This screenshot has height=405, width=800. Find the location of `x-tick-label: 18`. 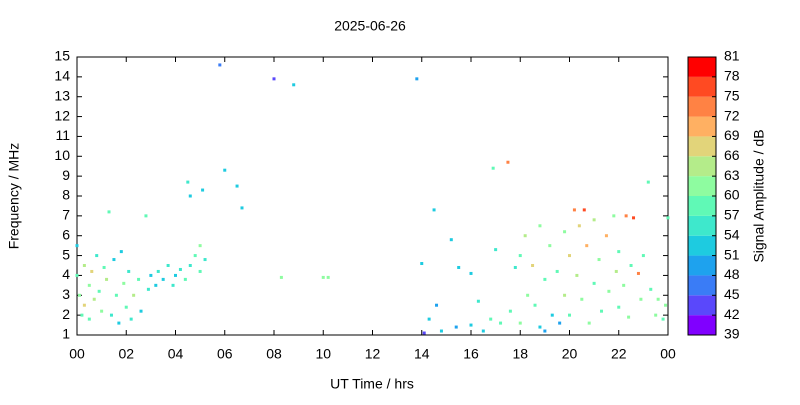

x-tick-label: 18 is located at coordinates (520, 354).